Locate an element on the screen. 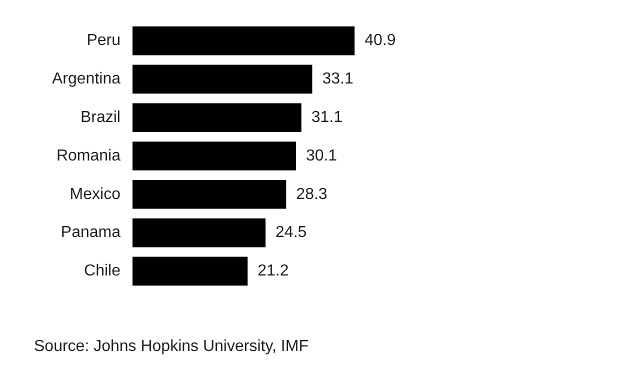 The width and height of the screenshot is (635, 374). data-label: 21.2 is located at coordinates (273, 271).